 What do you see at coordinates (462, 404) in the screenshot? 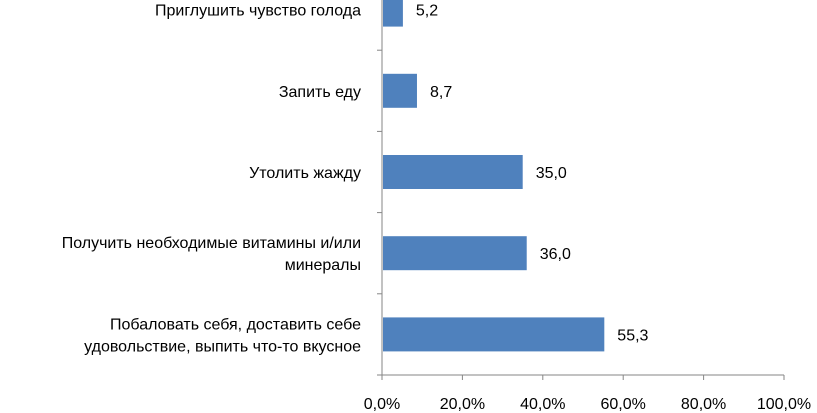
I see `x-tick-label: 20,0%` at bounding box center [462, 404].